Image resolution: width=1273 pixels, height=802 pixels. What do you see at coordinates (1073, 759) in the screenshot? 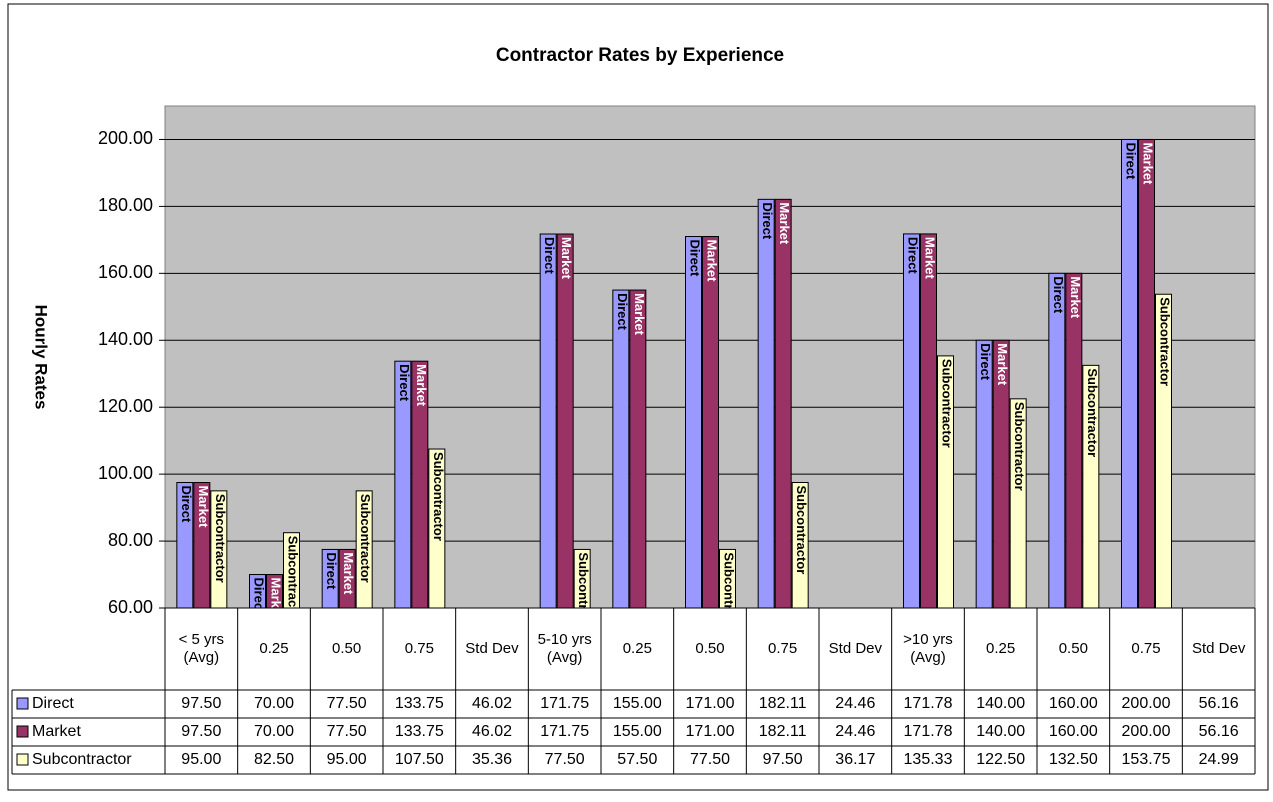
I see `table-value: 132.50` at bounding box center [1073, 759].